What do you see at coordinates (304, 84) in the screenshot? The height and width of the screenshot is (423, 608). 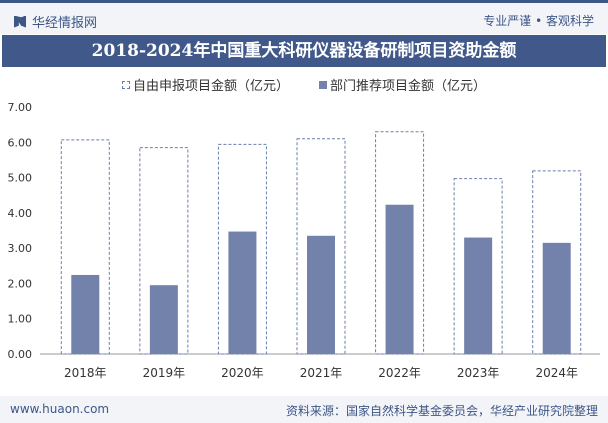 I see `legend: 自由申报项目金额（亿元） 部门推荐项目金额（亿元）` at bounding box center [304, 84].